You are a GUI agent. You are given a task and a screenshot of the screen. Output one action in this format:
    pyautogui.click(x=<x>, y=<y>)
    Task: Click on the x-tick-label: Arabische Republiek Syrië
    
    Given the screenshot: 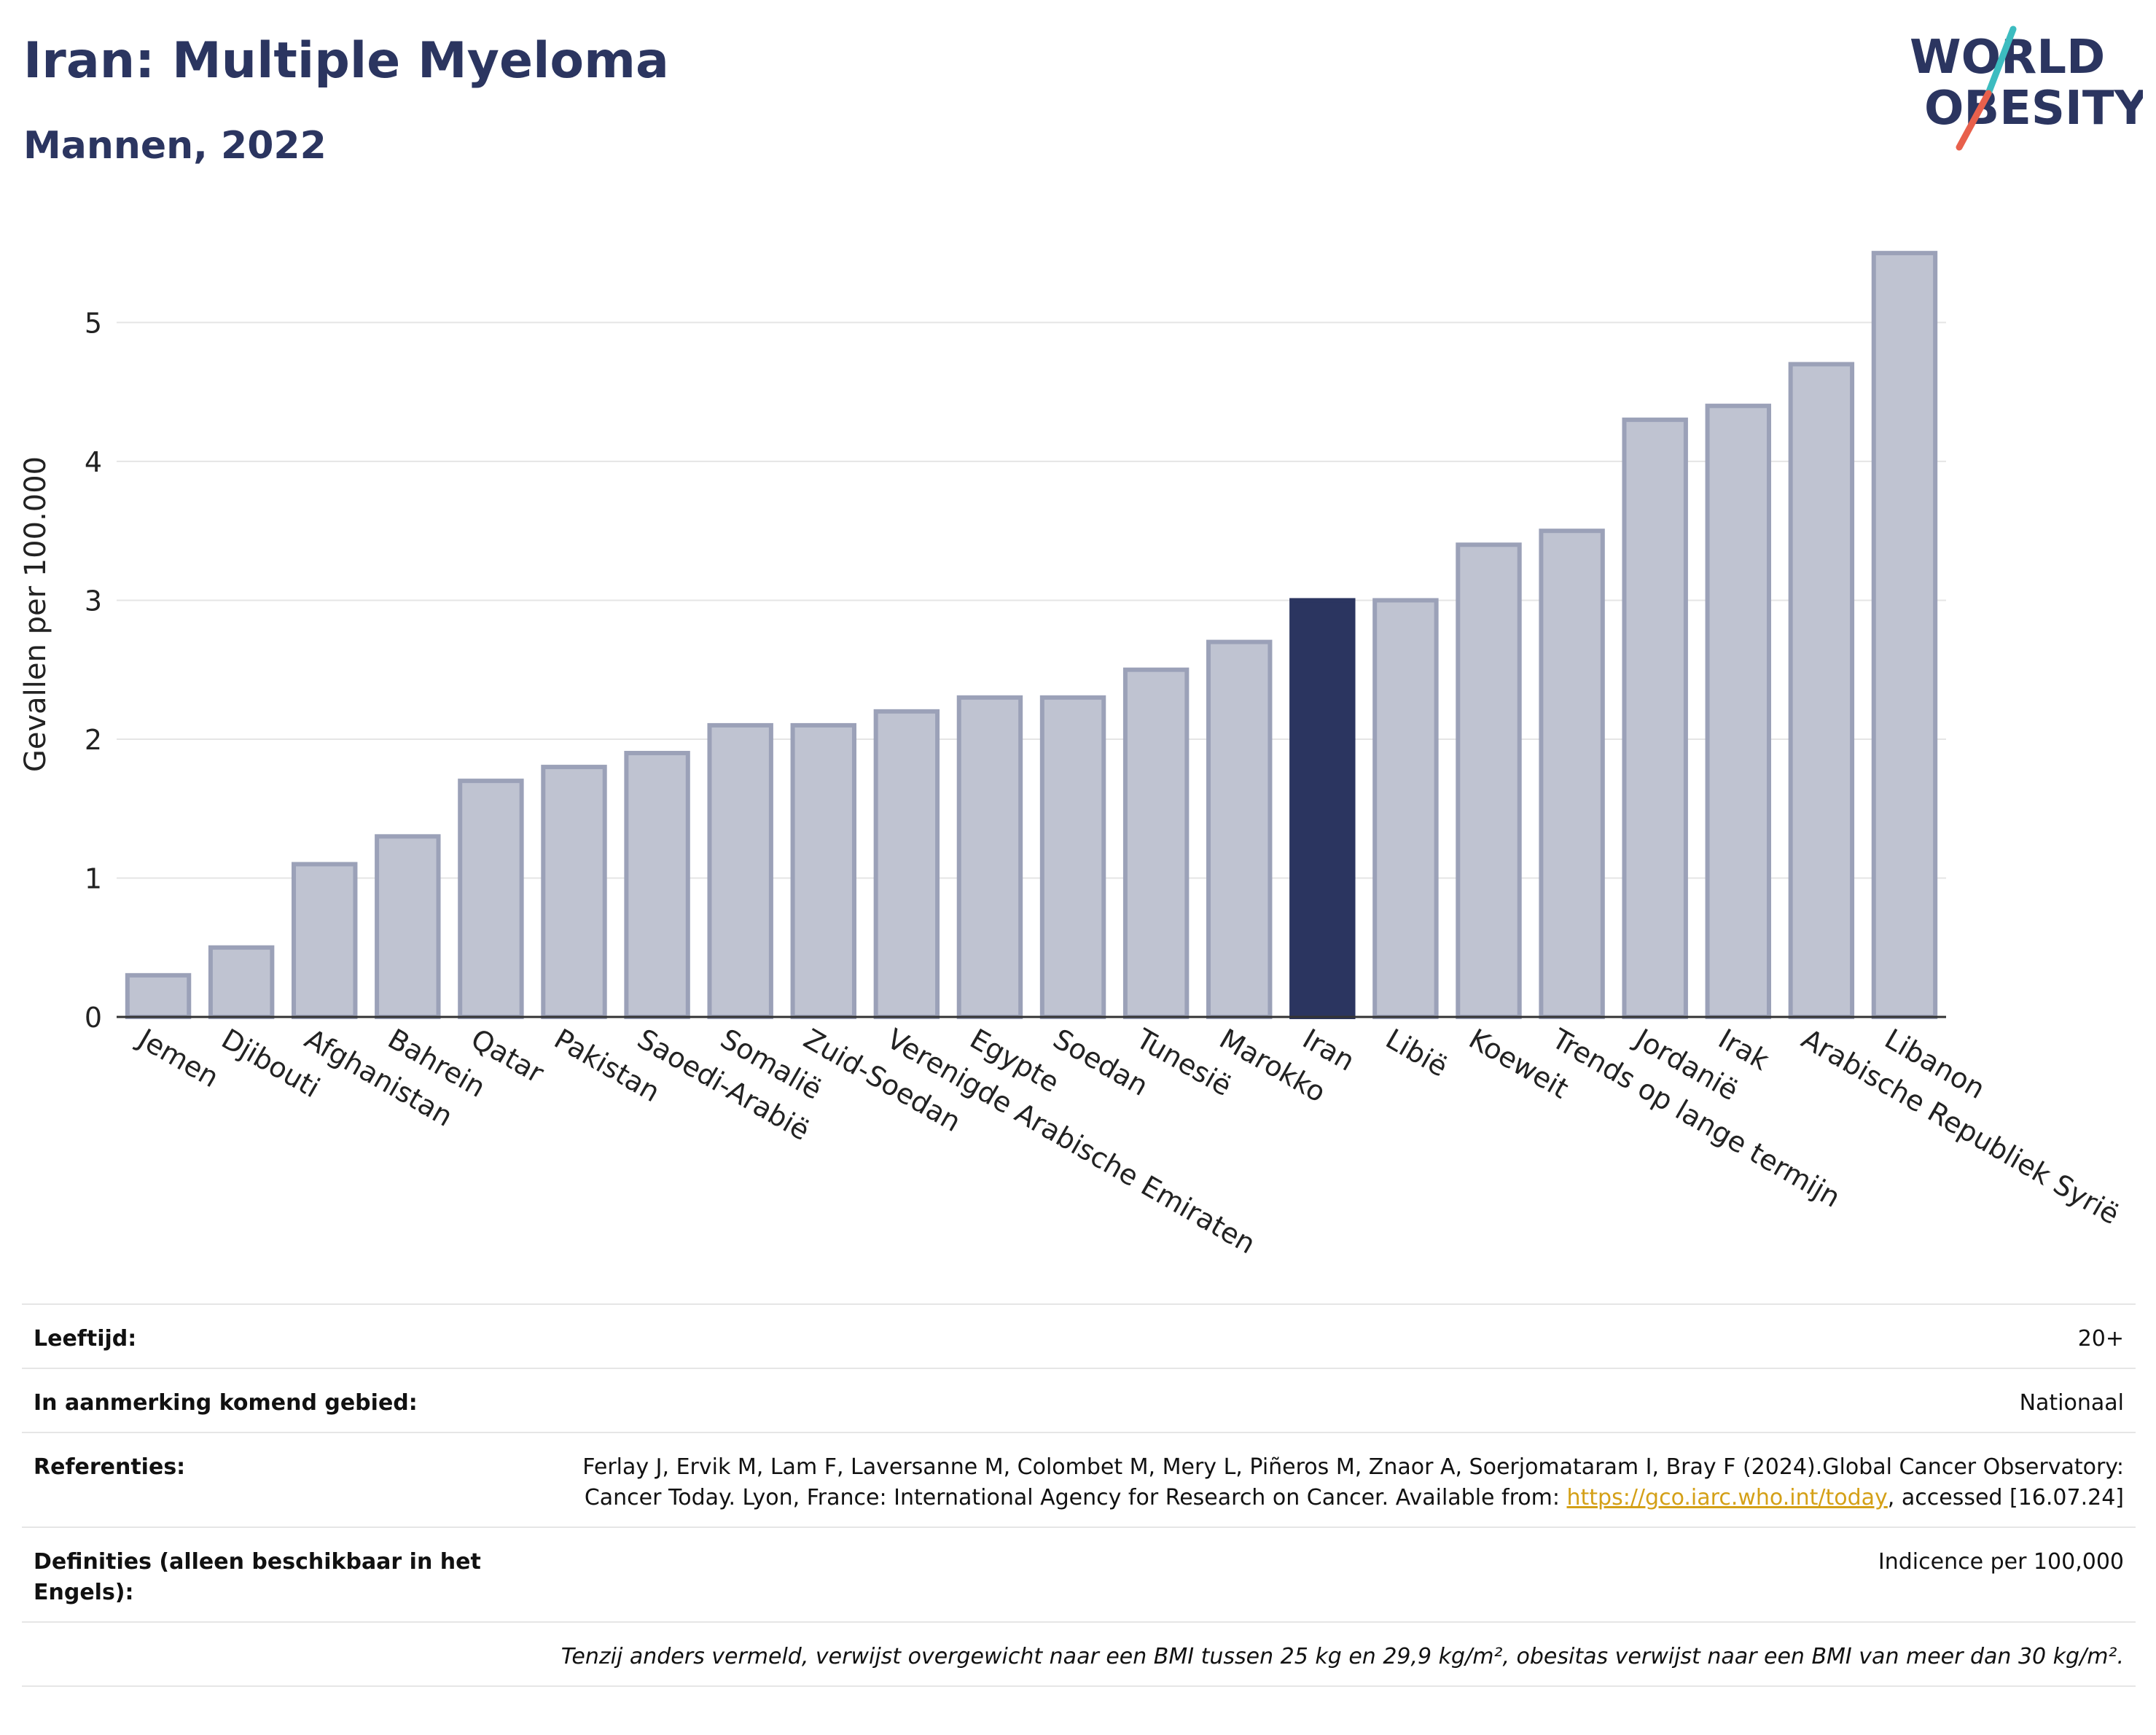 What is the action you would take?
    pyautogui.click(x=1960, y=1127)
    